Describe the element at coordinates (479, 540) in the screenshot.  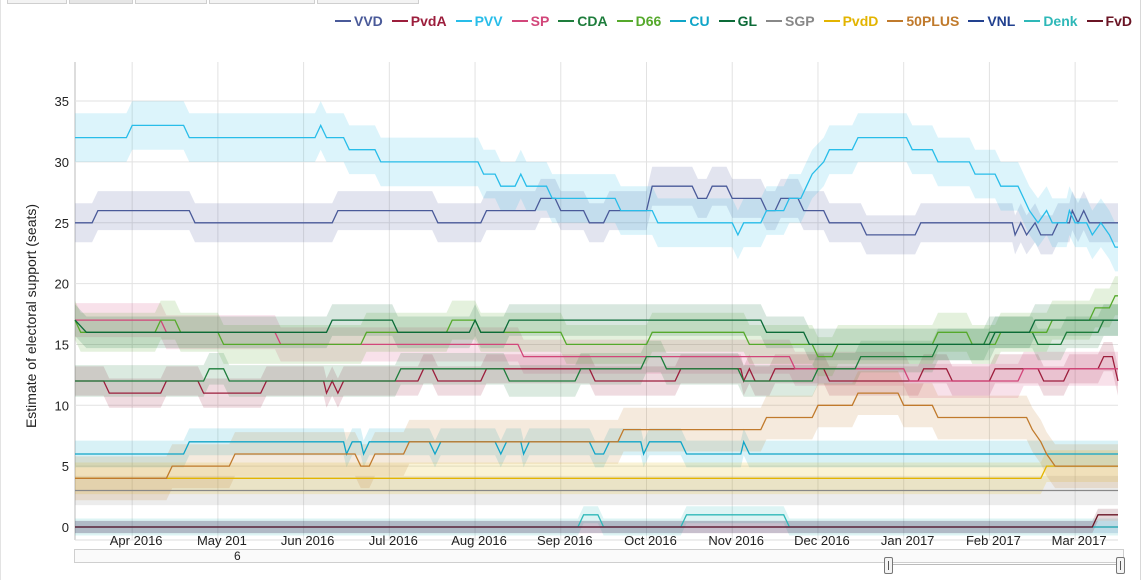
I see `x-tick-label: Aug 2016` at that location.